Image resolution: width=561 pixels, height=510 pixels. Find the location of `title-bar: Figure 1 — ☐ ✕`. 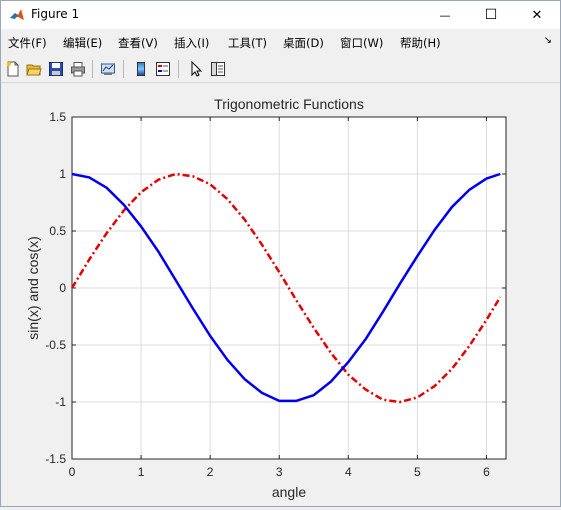

title-bar: Figure 1 — ☐ ✕ is located at coordinates (280, 15).